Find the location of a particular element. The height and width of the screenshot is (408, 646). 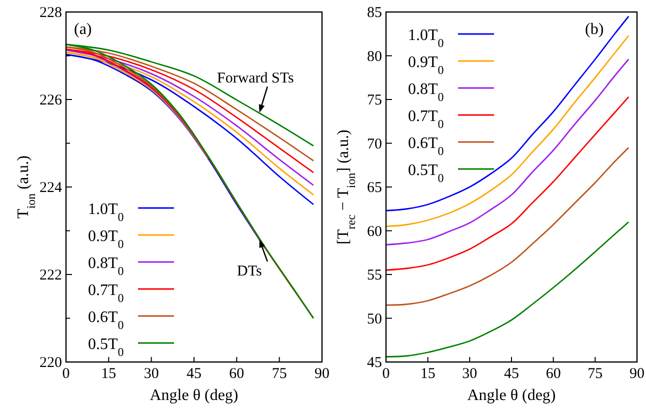

y-tick-label: 220 is located at coordinates (51, 363).